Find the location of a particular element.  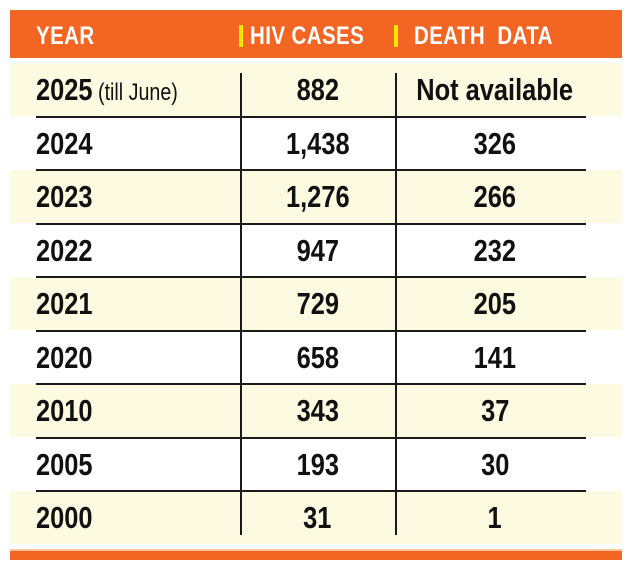

hiv-cases-cell: 1,438 is located at coordinates (317, 143).